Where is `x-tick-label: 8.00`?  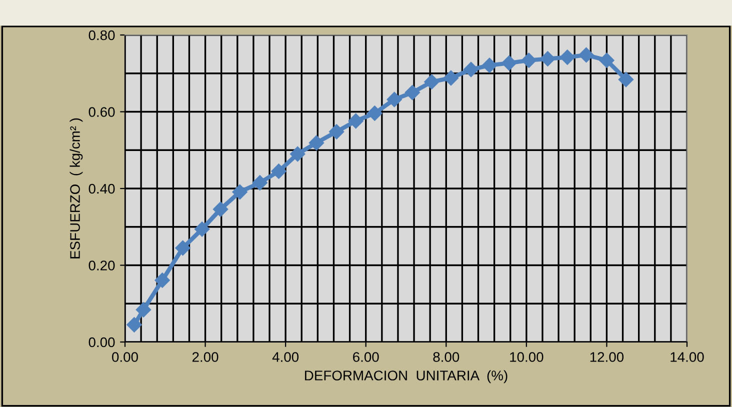
x-tick-label: 8.00 is located at coordinates (446, 357).